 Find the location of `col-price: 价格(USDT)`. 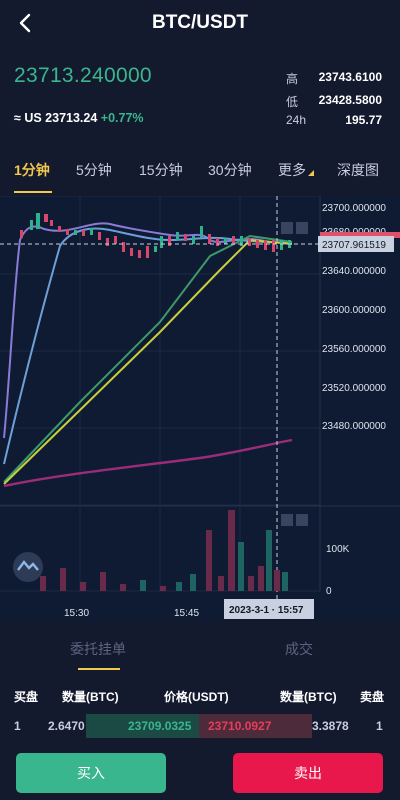

col-price: 价格(USDT) is located at coordinates (196, 697).